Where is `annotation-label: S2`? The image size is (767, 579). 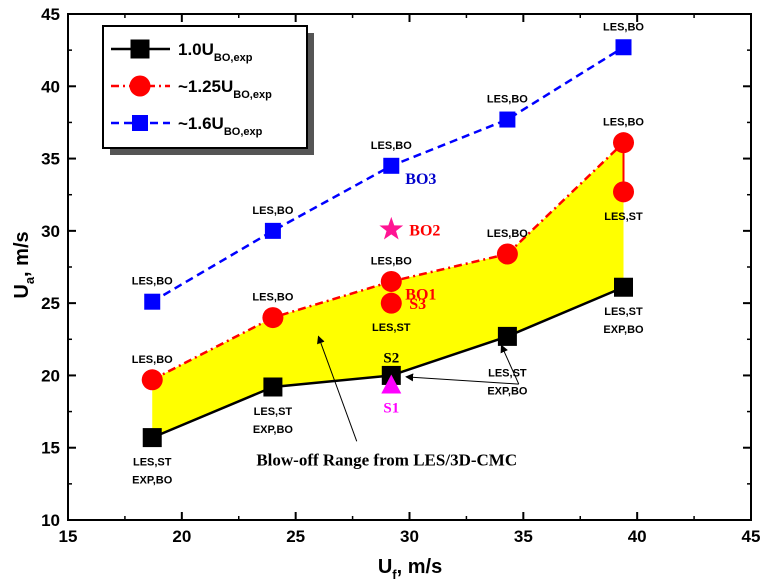
annotation-label: S2 is located at coordinates (391, 358).